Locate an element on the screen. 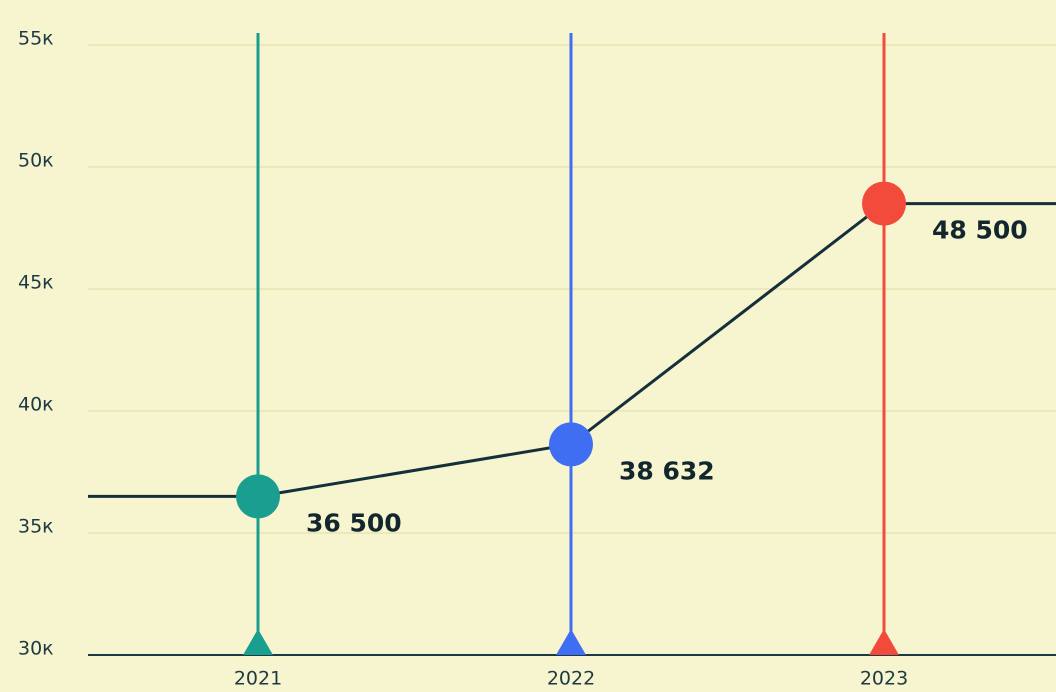  y-tick-label: 35к is located at coordinates (36, 527).